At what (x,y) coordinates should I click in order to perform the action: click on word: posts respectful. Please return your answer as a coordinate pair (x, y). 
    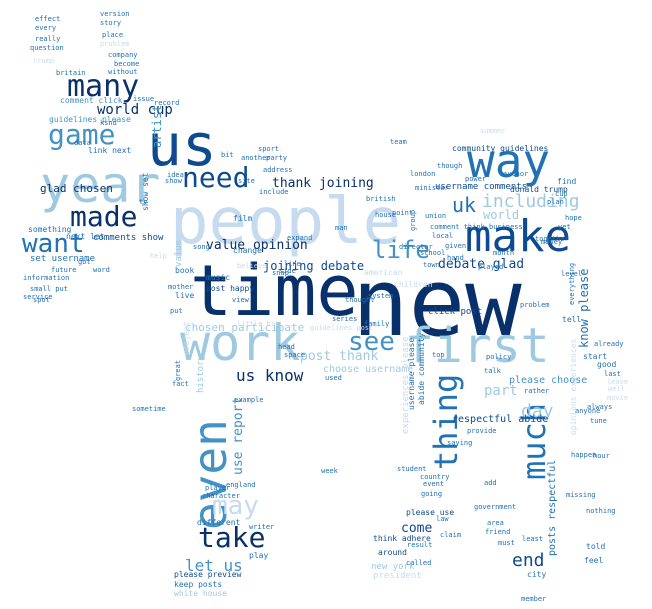
    Looking at the image, I should click on (552, 507).